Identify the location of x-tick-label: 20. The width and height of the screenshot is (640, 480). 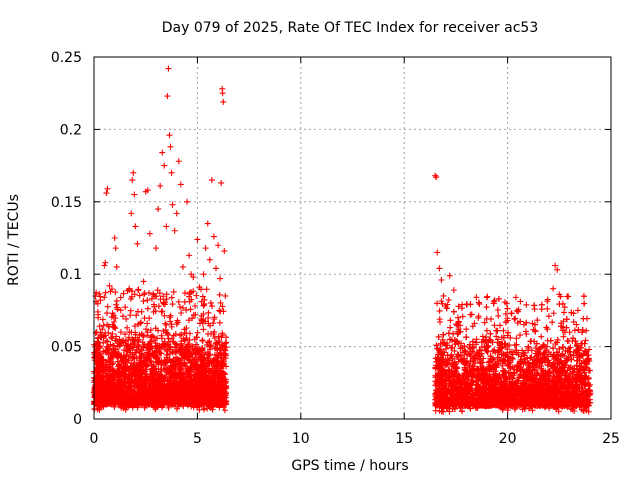
(508, 439).